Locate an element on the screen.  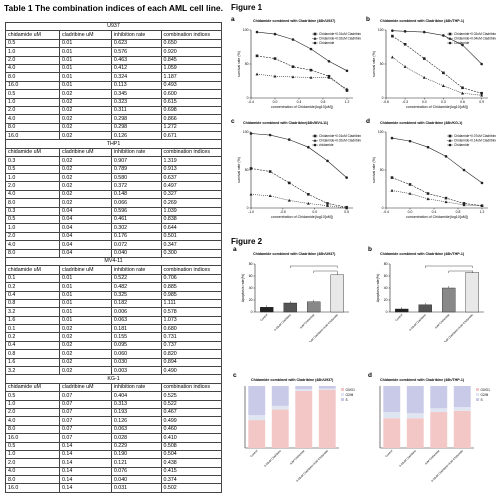
column-header: combination indices is located at coordinates (191, 270).